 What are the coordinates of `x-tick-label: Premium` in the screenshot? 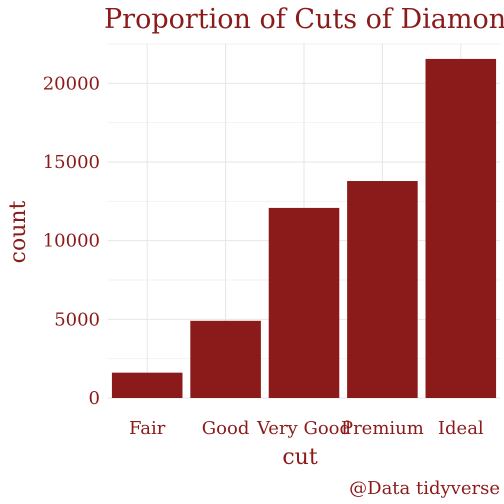 It's located at (382, 428).